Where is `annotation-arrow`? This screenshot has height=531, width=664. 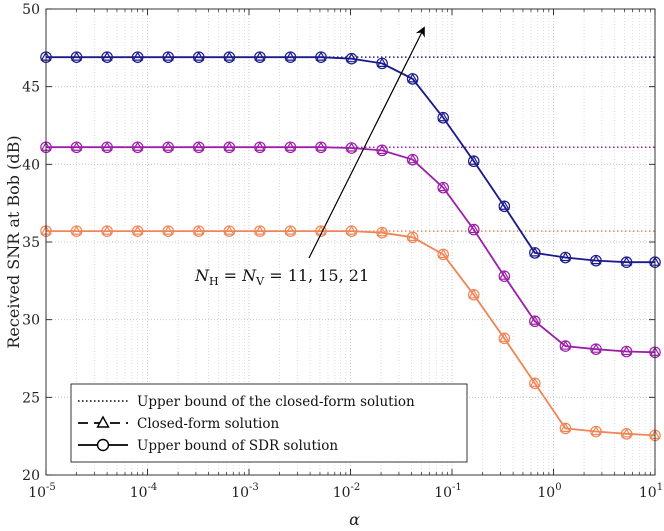
annotation-arrow is located at coordinates (366, 142).